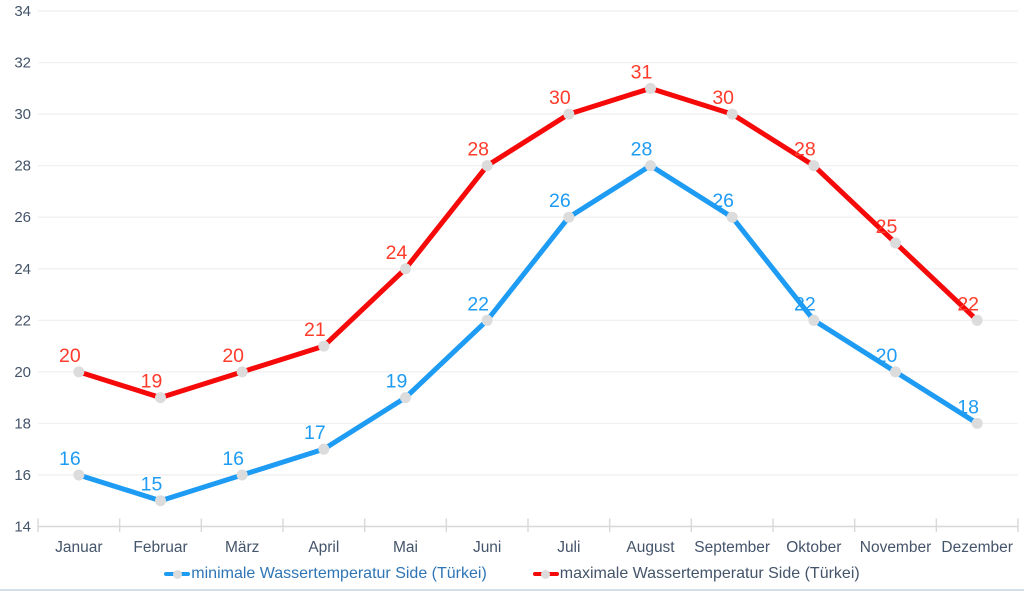  What do you see at coordinates (22, 372) in the screenshot?
I see `y-tick-label: 20` at bounding box center [22, 372].